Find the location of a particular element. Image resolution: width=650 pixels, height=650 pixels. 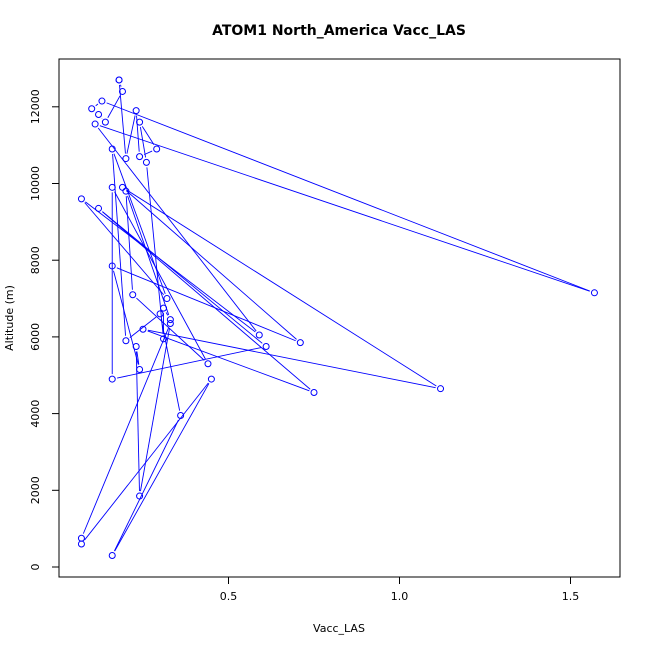

x-axis: 0.5 1.0 1.5 is located at coordinates (400, 589).